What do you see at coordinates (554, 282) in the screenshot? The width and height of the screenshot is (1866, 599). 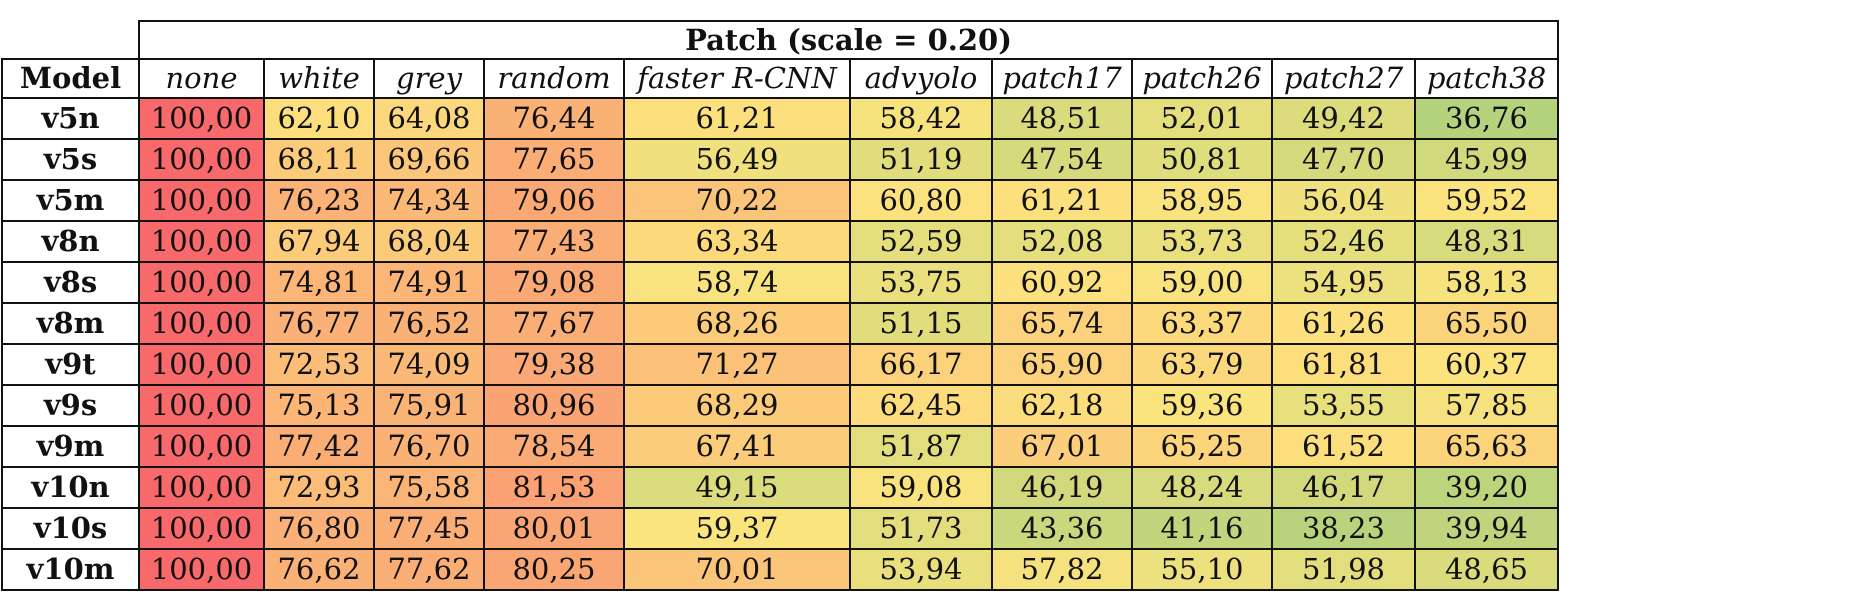 I see `value-cell: 79,08` at bounding box center [554, 282].